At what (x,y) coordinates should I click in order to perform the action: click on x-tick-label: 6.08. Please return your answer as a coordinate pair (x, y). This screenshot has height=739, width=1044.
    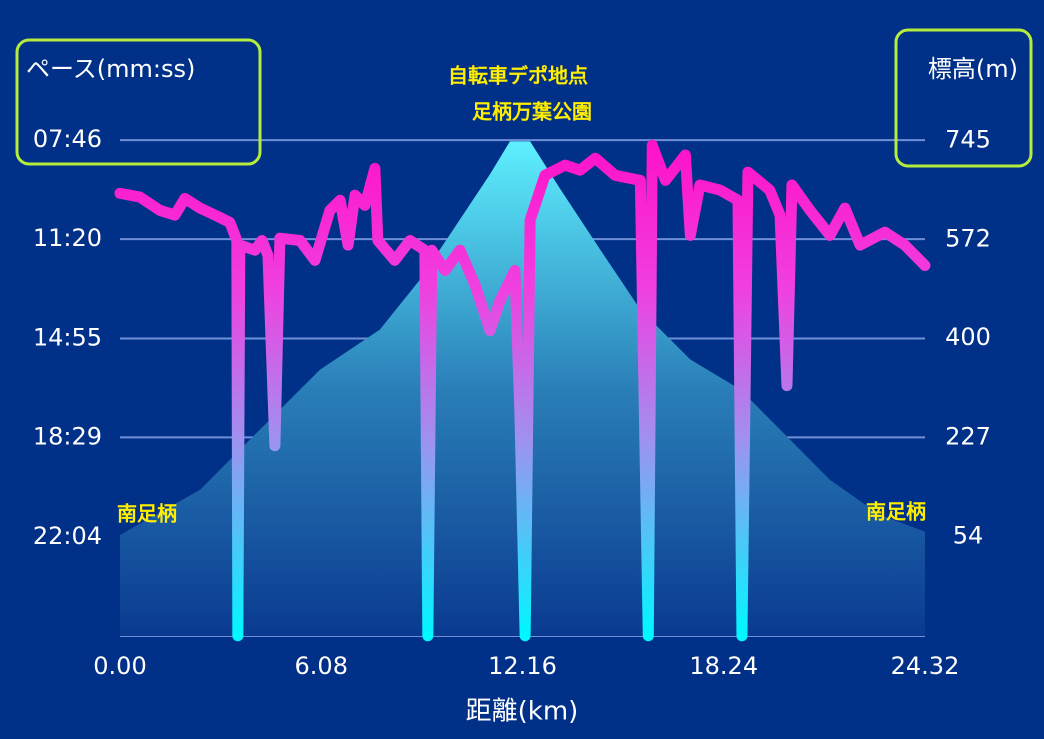
    Looking at the image, I should click on (321, 666).